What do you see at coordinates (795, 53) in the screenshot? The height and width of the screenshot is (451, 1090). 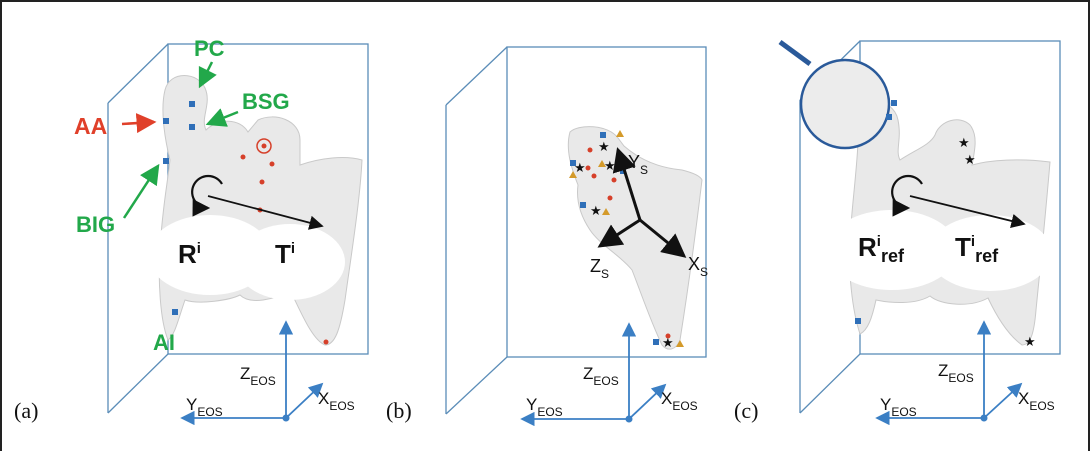 I see `humerus-shaft` at bounding box center [795, 53].